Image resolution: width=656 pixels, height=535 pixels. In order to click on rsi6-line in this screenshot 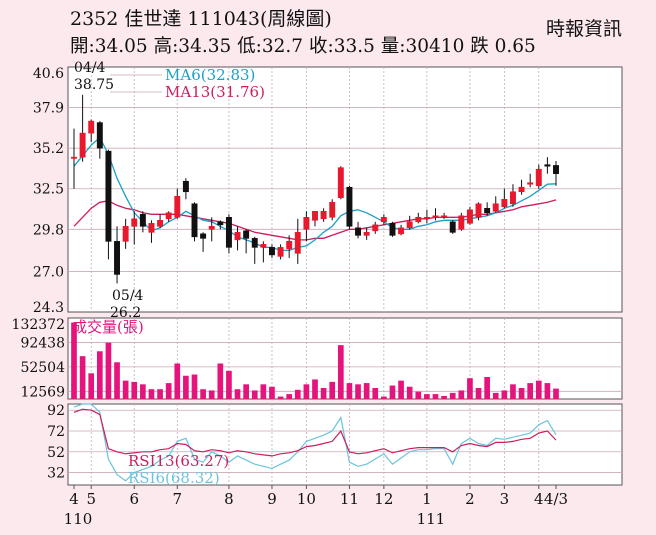, I will do `click(315, 442)`.